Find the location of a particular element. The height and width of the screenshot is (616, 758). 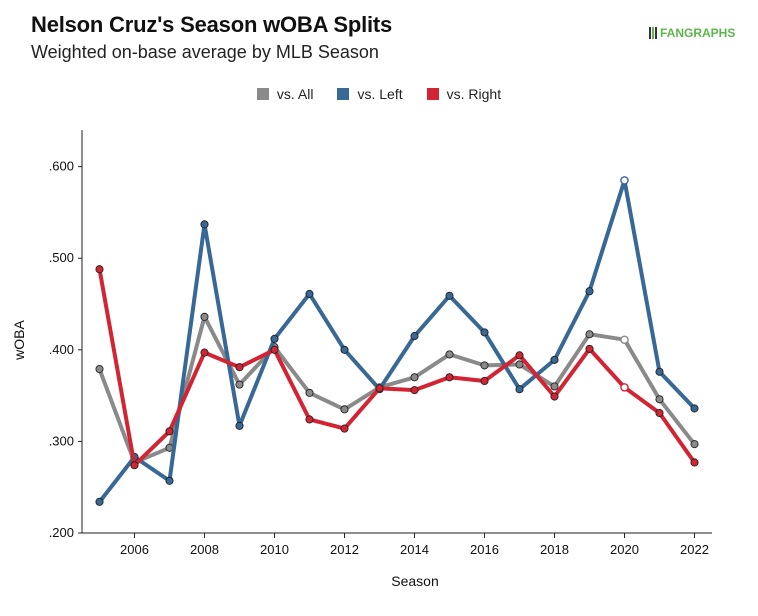

x-axis-title: Season is located at coordinates (414, 581).